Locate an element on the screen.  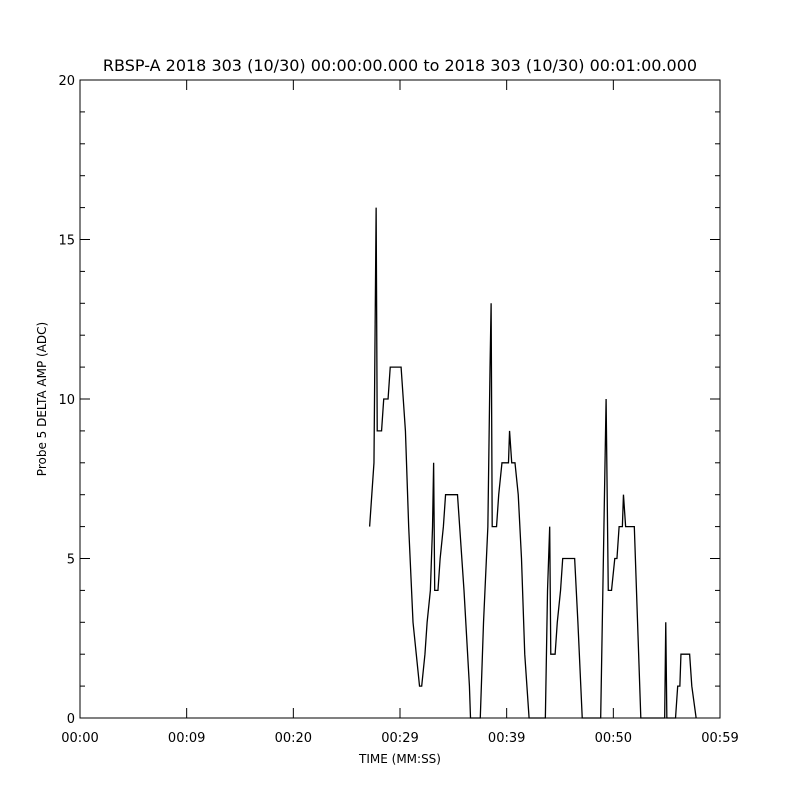
x-tick-label: 00:09 is located at coordinates (186, 738).